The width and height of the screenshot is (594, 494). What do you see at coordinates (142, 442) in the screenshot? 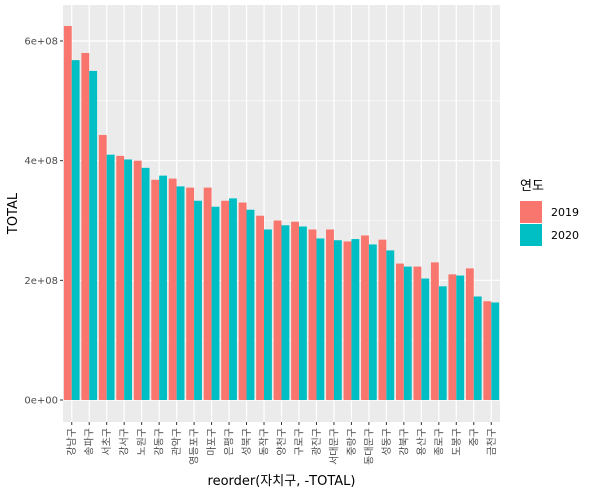
I see `x-tick-label: 노원구` at bounding box center [142, 442].